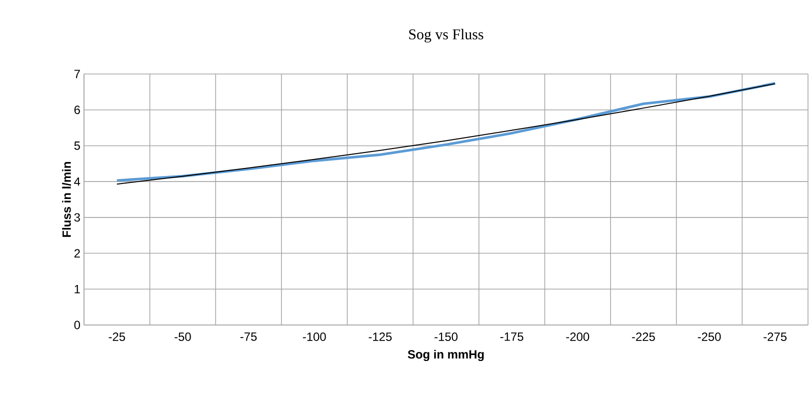 Image resolution: width=811 pixels, height=416 pixels. I want to click on y-tick-label: 2, so click(77, 253).